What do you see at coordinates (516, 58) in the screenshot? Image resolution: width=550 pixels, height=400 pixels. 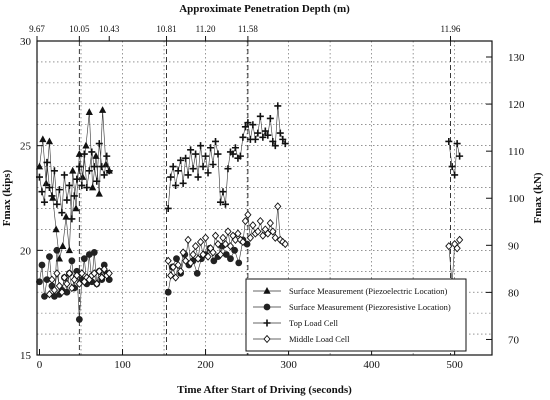 I see `y2-tick-label: 130` at bounding box center [516, 58].